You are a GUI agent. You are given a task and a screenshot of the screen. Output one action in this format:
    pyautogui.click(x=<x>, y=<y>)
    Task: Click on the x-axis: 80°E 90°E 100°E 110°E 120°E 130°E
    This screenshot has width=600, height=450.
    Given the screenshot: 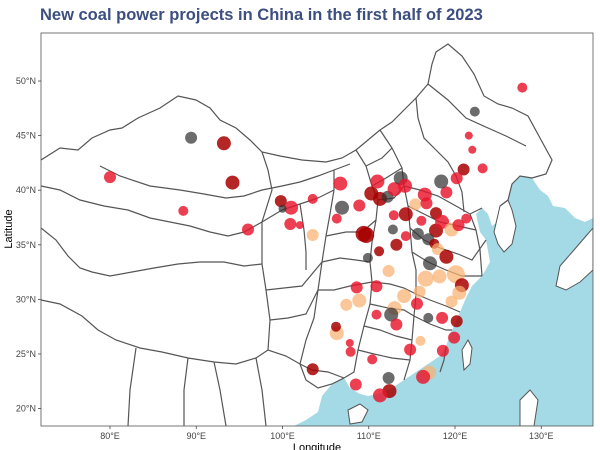 What is the action you would take?
    pyautogui.click(x=327, y=433)
    